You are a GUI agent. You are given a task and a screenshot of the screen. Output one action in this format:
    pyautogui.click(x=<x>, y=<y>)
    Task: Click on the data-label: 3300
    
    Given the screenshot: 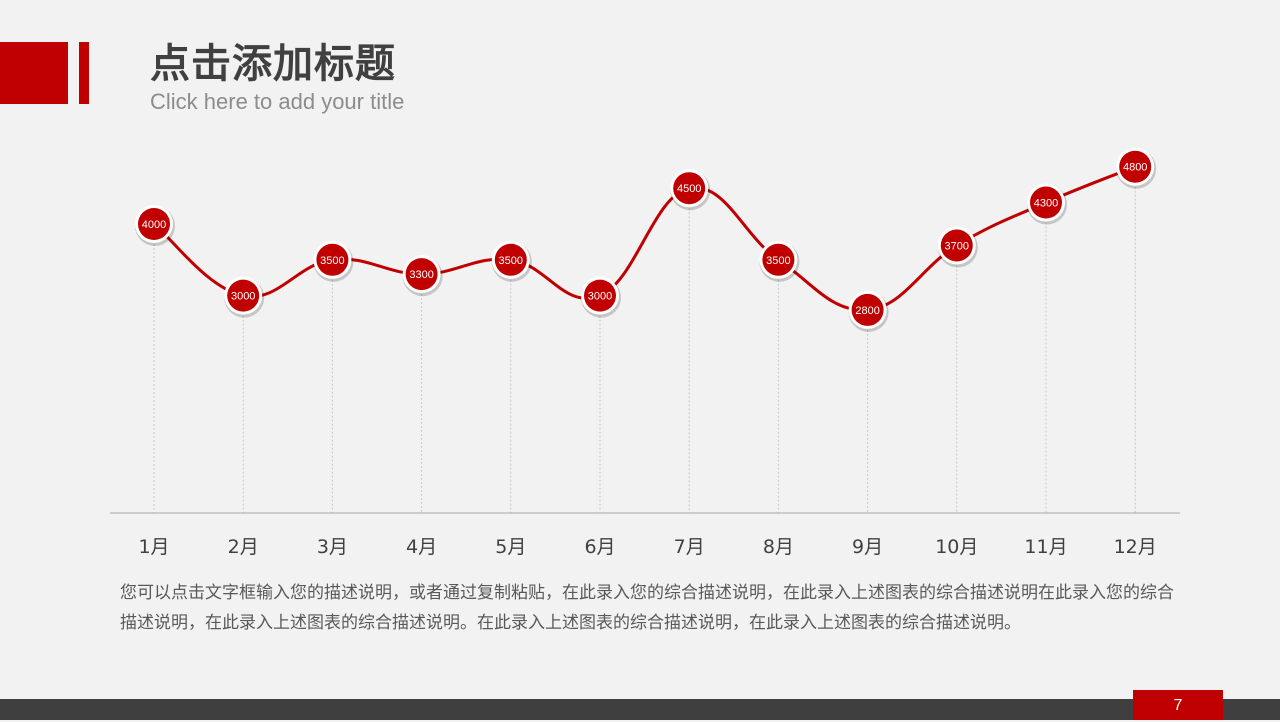 What is the action you would take?
    pyautogui.click(x=421, y=275)
    